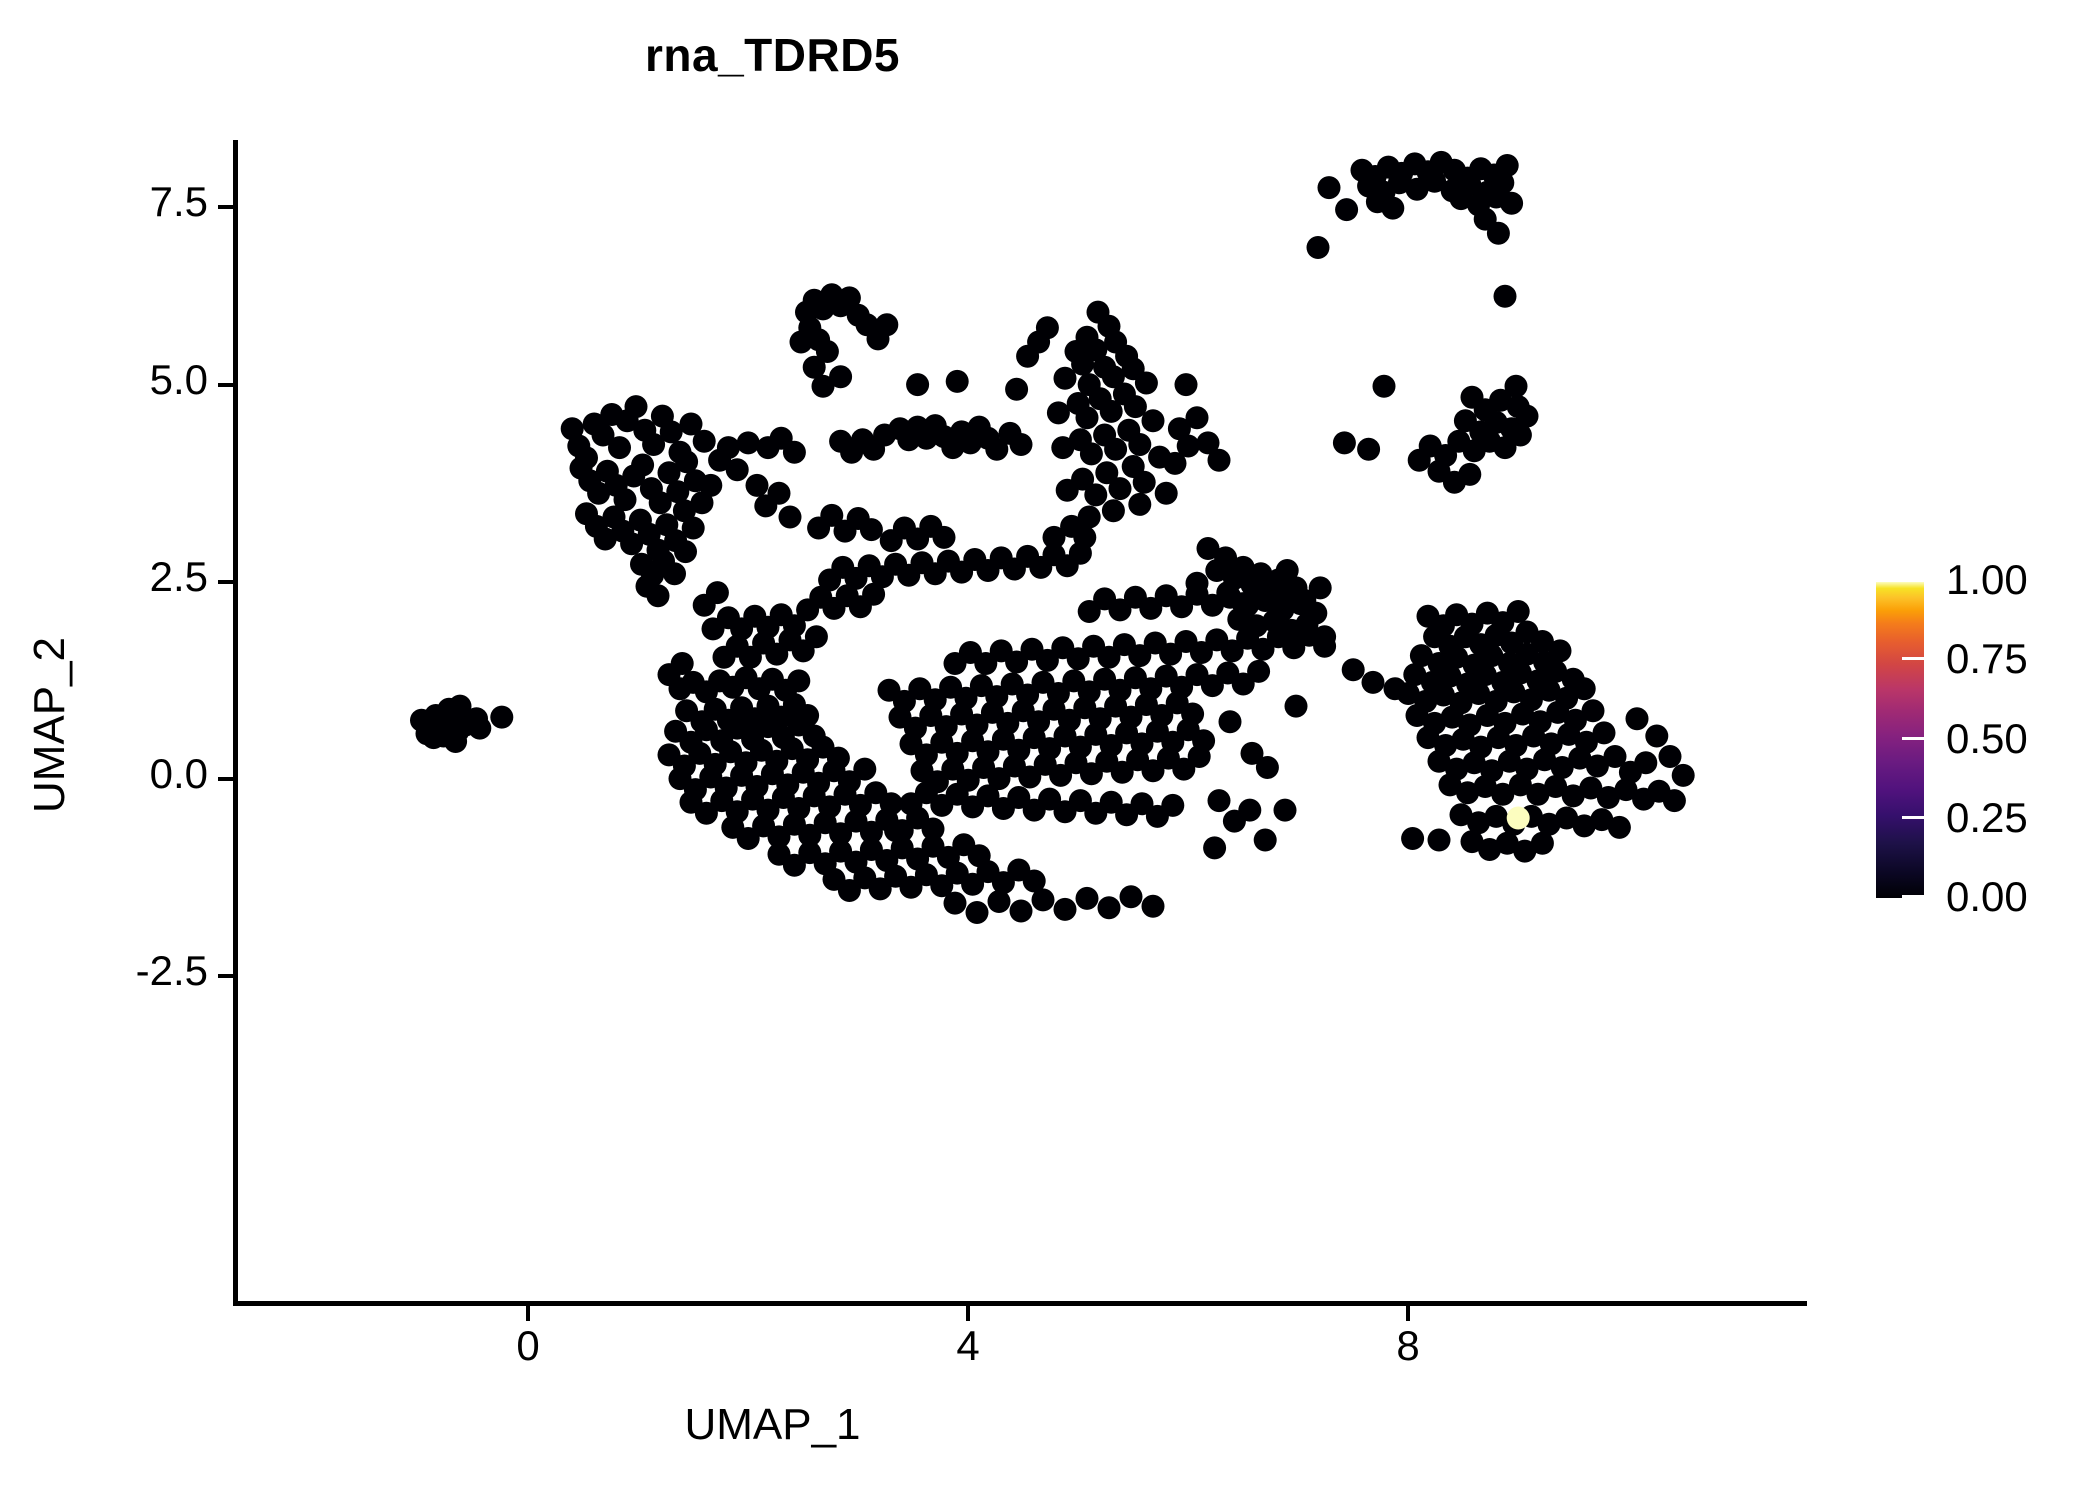  What do you see at coordinates (49, 725) in the screenshot?
I see `y-axis-title: UMAP_2` at bounding box center [49, 725].